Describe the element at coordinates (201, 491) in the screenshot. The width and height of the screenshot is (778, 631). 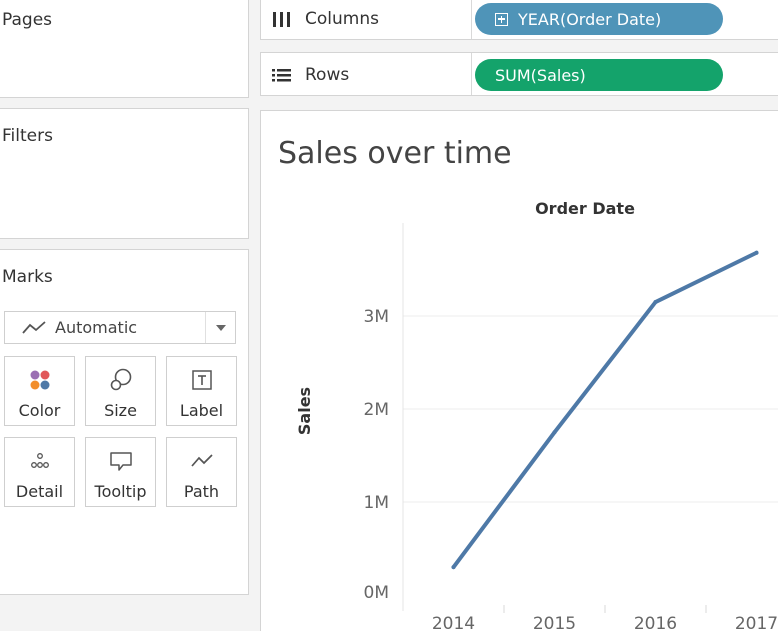
I see `path-button-label: Path` at that location.